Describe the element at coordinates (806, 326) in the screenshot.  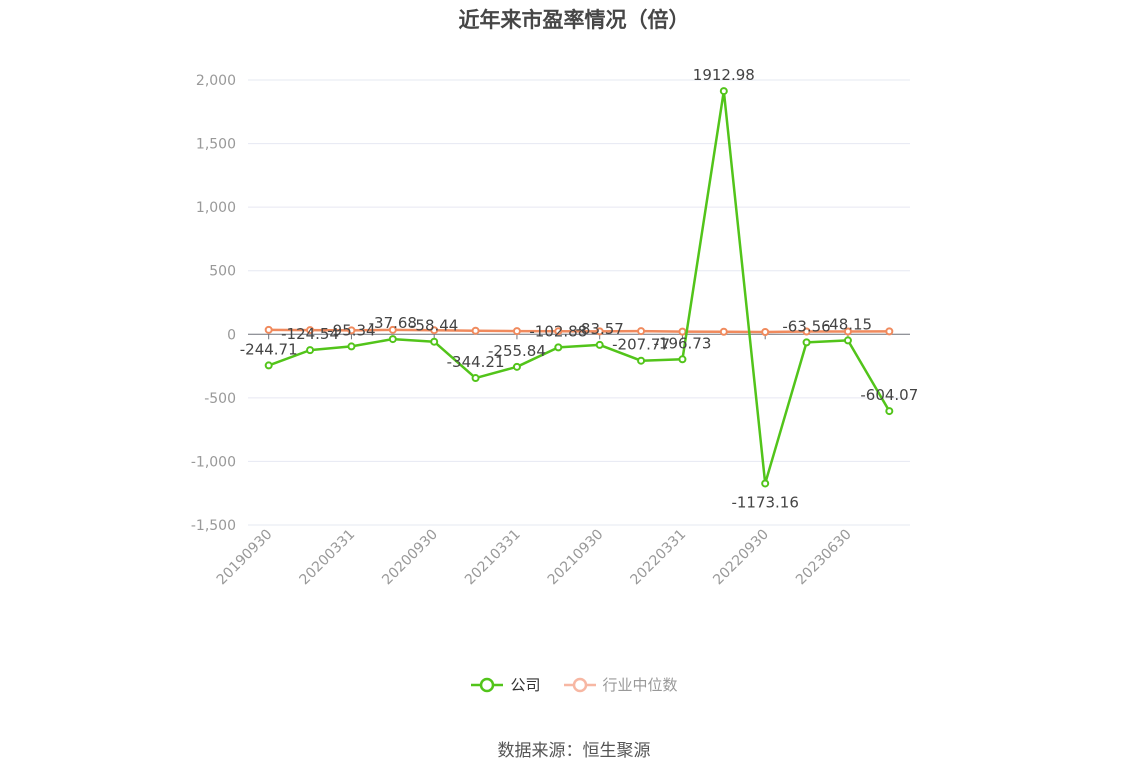
I see `data-label: -63.56` at that location.